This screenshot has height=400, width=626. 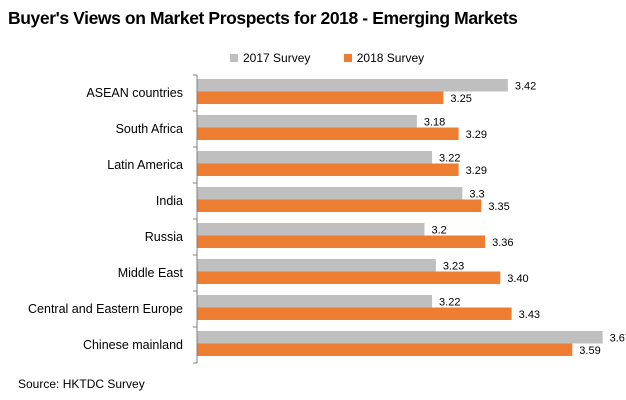 What do you see at coordinates (169, 201) in the screenshot?
I see `y-tick-label-india: India` at bounding box center [169, 201].